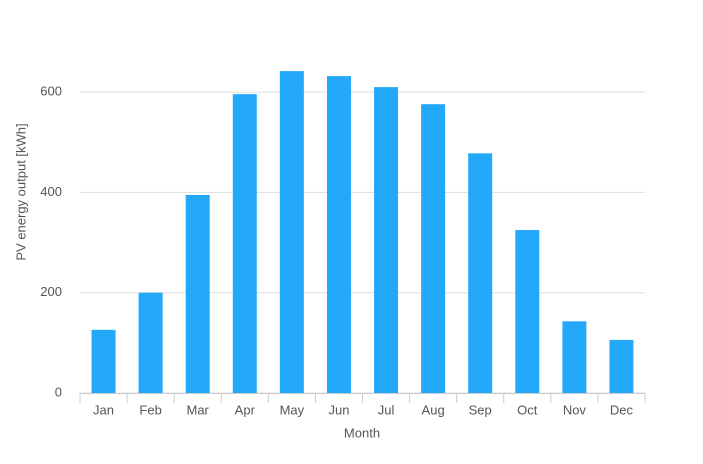  What do you see at coordinates (575, 409) in the screenshot?
I see `x-tick-label: Nov` at bounding box center [575, 409].